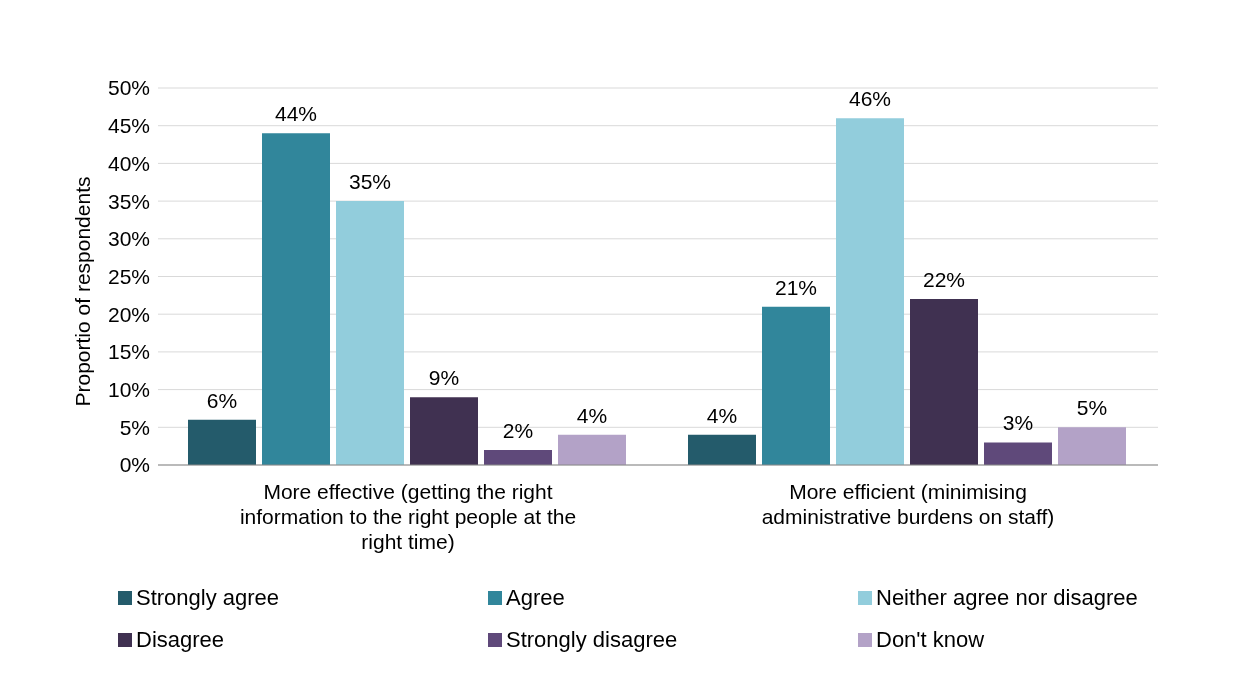 This screenshot has width=1238, height=675. What do you see at coordinates (944, 280) in the screenshot?
I see `data-label: 22%` at bounding box center [944, 280].